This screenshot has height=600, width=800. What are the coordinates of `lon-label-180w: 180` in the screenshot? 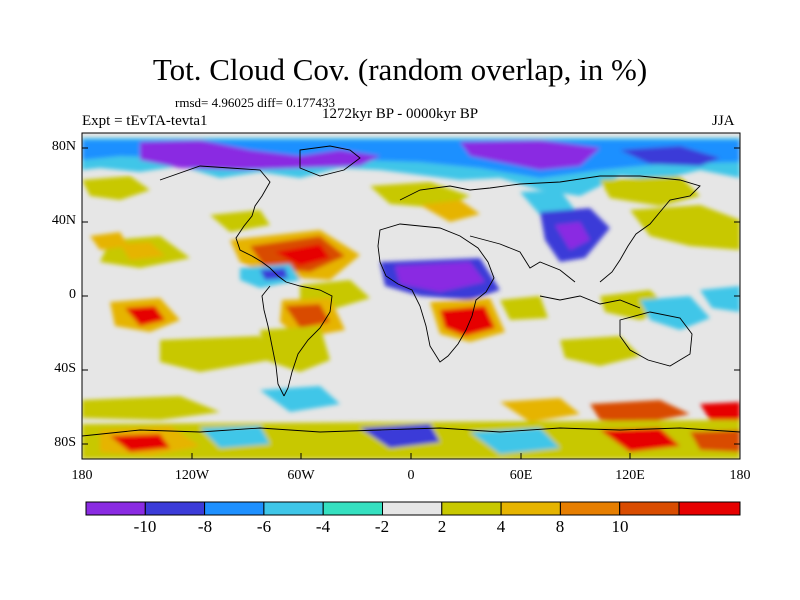 It's located at (82, 475).